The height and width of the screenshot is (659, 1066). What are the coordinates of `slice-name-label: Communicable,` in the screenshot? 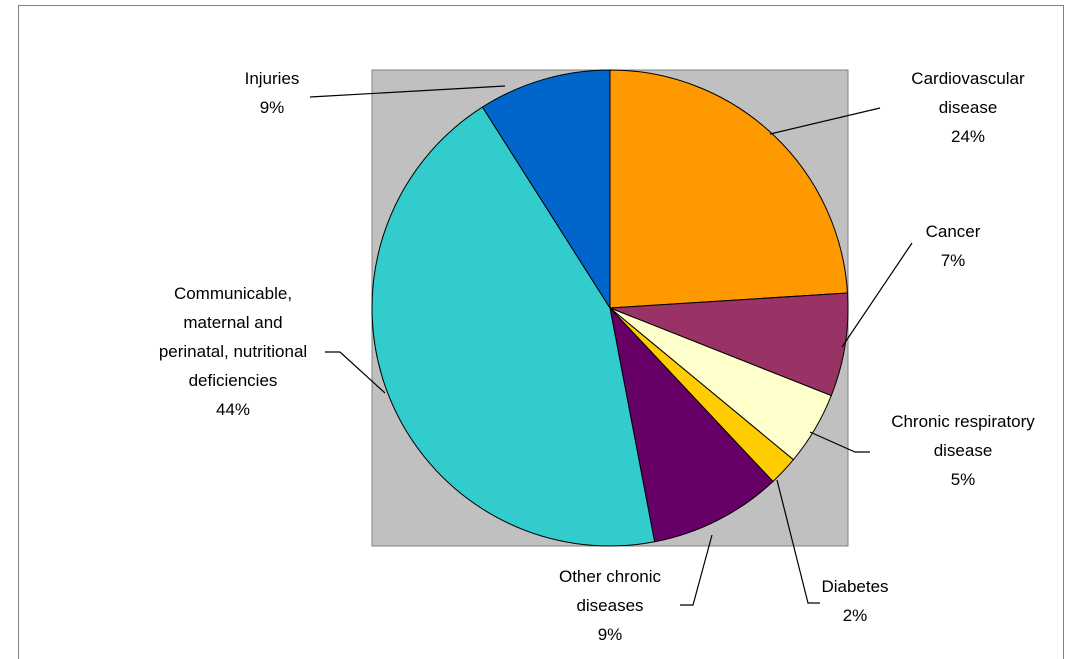 It's located at (233, 293).